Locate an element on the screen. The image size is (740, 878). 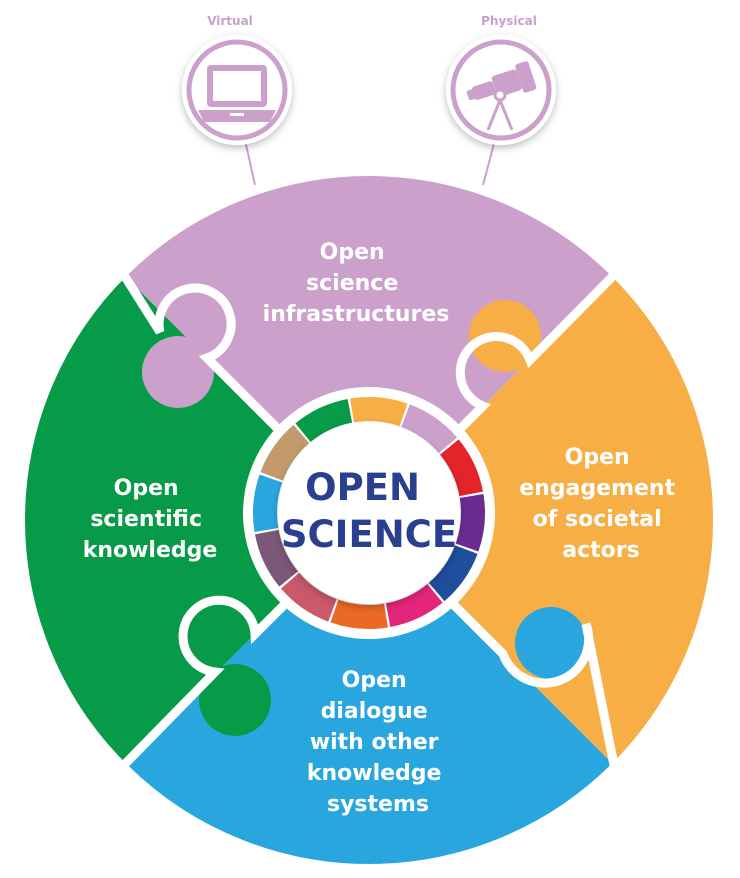
physical-badge: Physical is located at coordinates (501, 79).